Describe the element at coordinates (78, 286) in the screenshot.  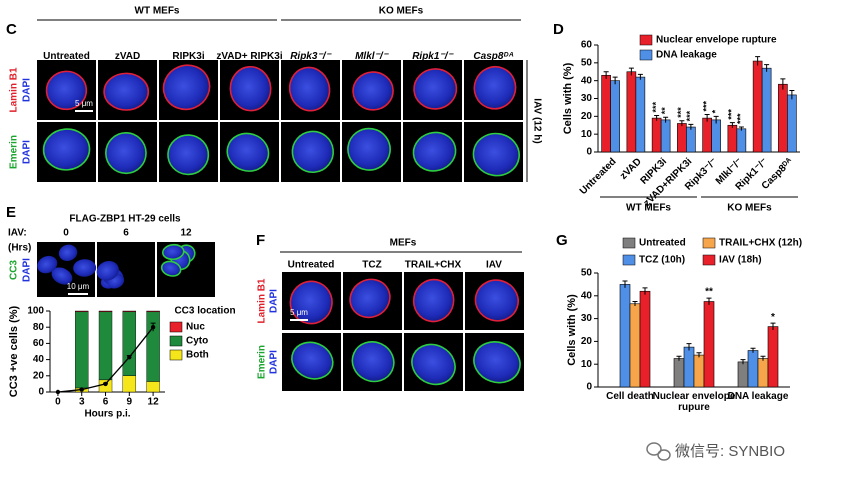
I see `scale-label: 10 μm` at that location.